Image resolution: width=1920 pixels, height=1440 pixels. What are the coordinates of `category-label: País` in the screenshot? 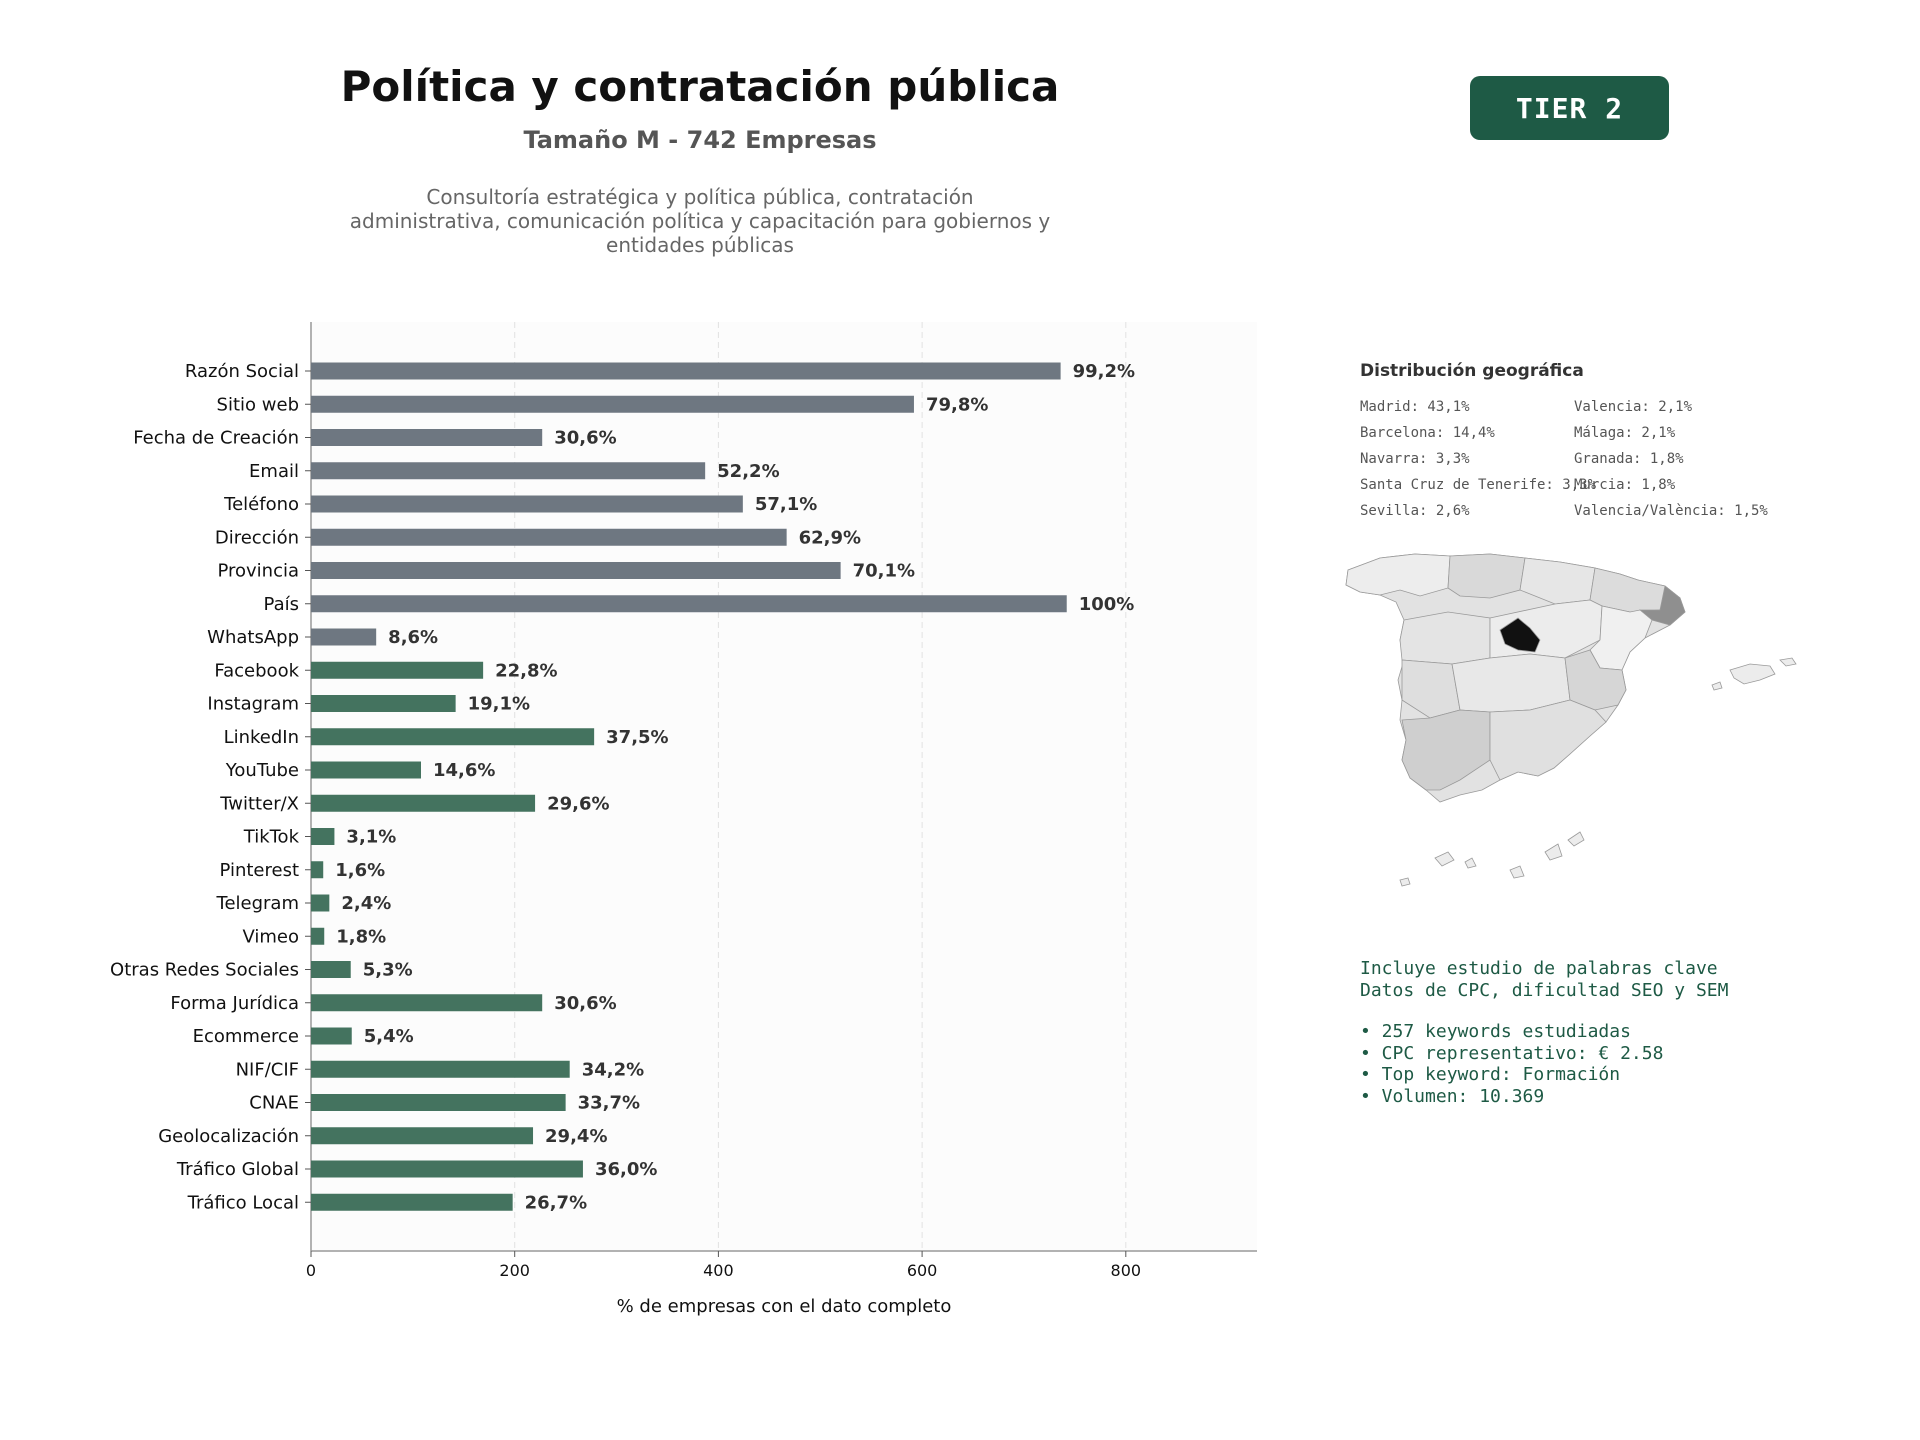 It's located at (281, 604).